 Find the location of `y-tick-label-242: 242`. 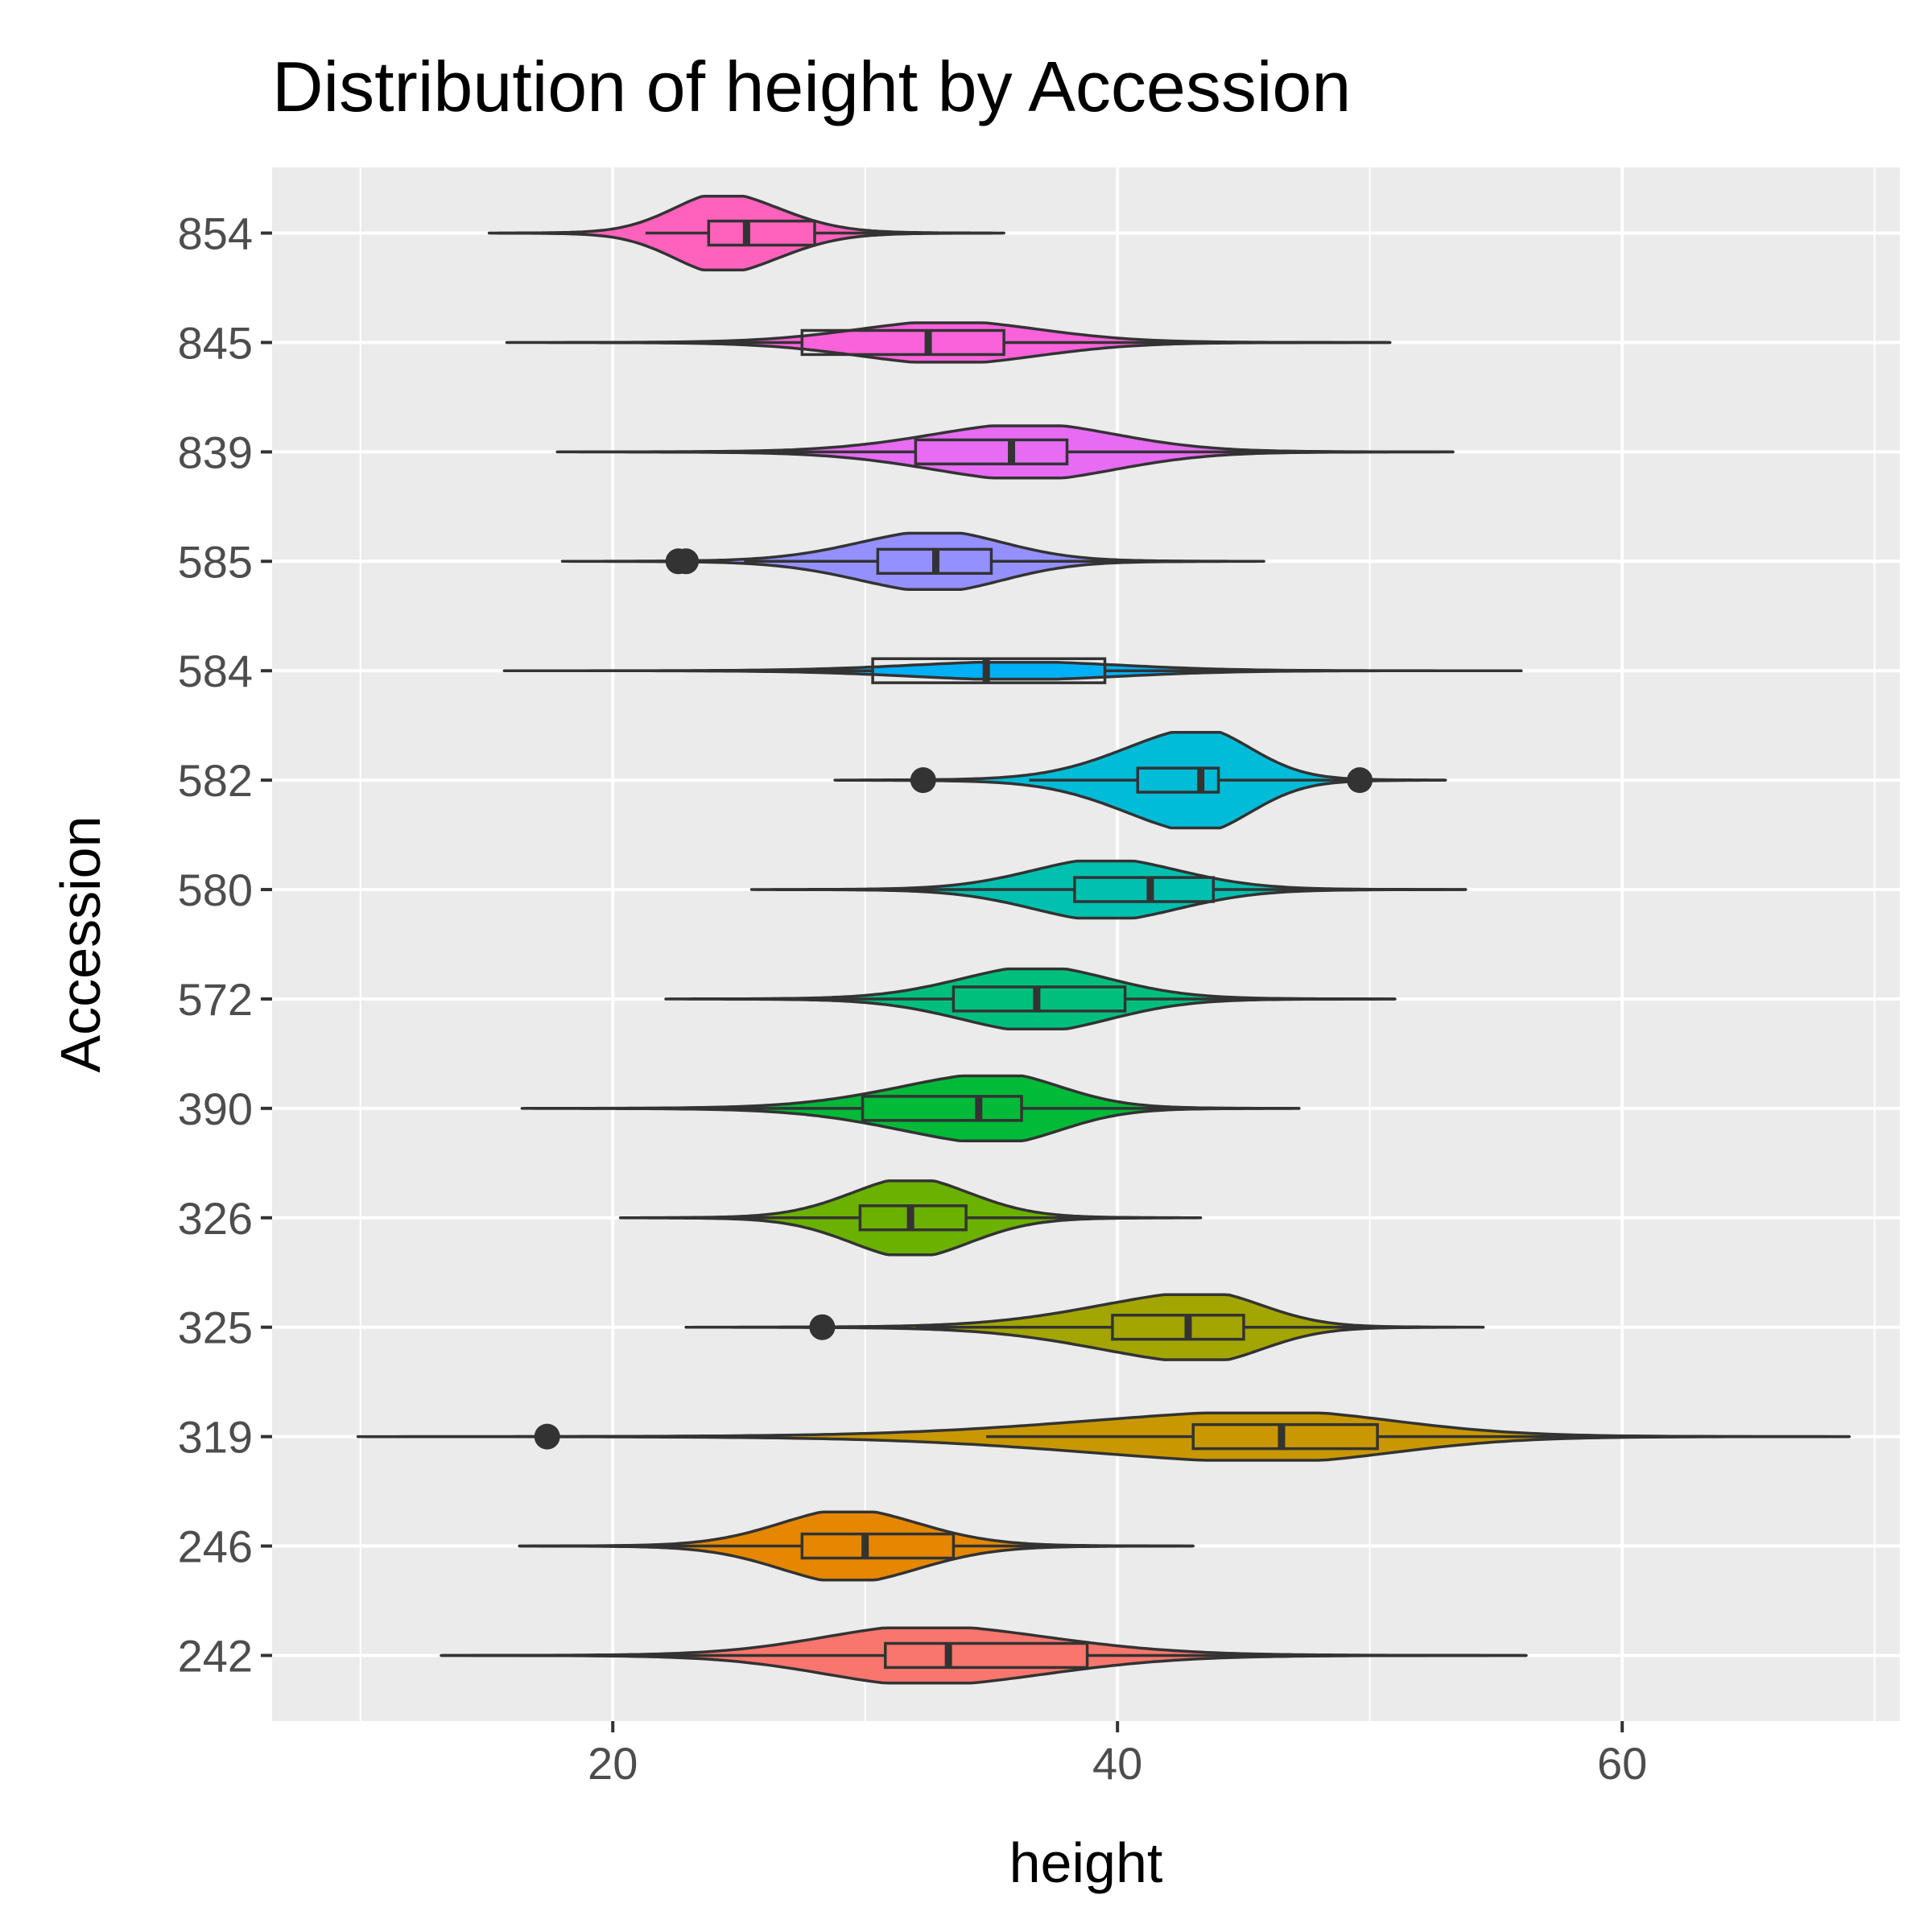

y-tick-label-242: 242 is located at coordinates (215, 1655).